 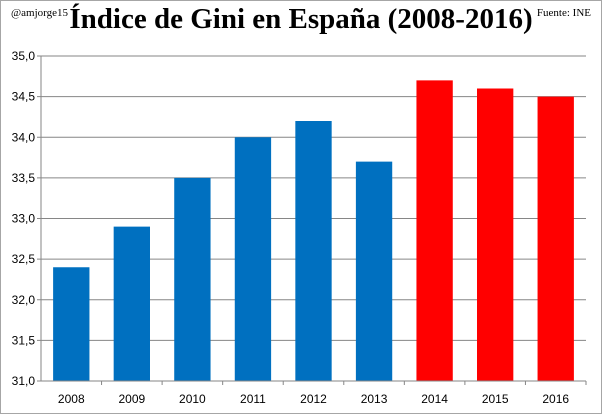 I want to click on bar-2012, so click(x=313, y=251).